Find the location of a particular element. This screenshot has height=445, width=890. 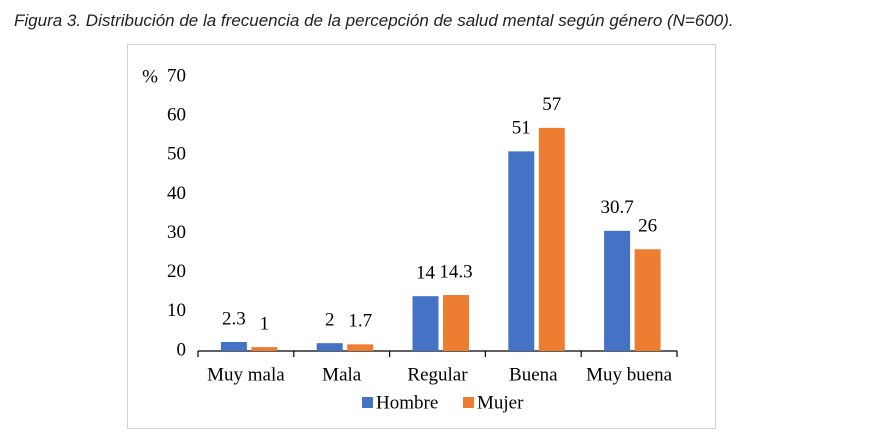

y-tick-label: 30 is located at coordinates (176, 232).